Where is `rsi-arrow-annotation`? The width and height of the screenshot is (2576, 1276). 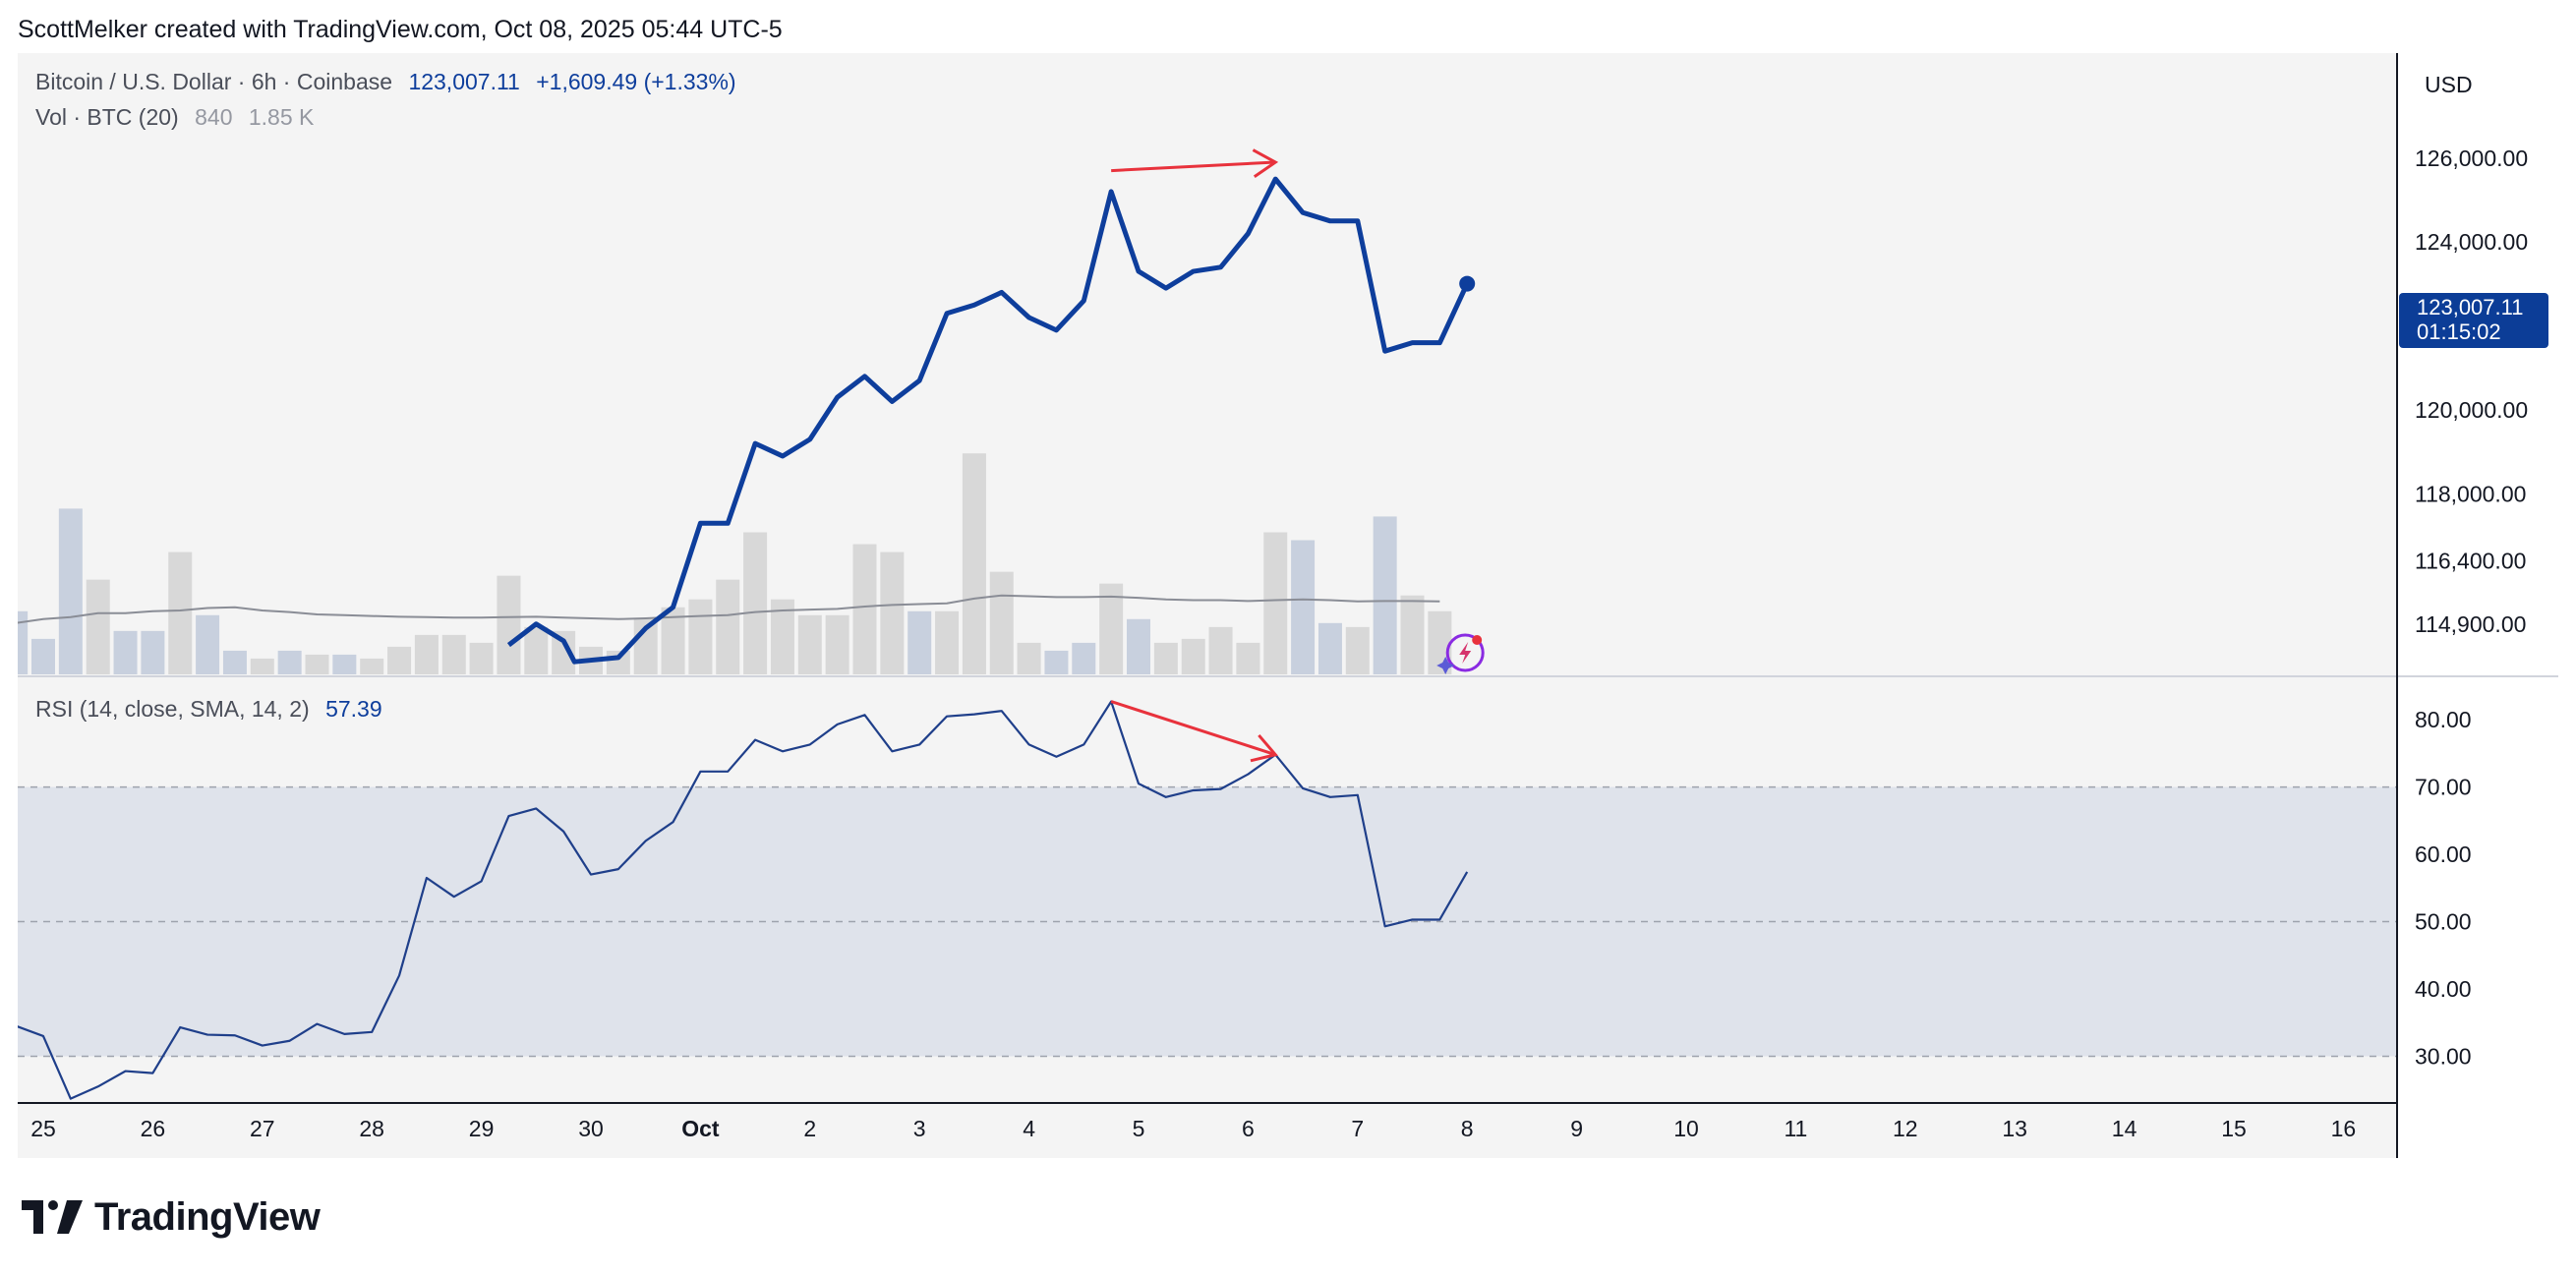
rsi-arrow-annotation is located at coordinates (1194, 731).